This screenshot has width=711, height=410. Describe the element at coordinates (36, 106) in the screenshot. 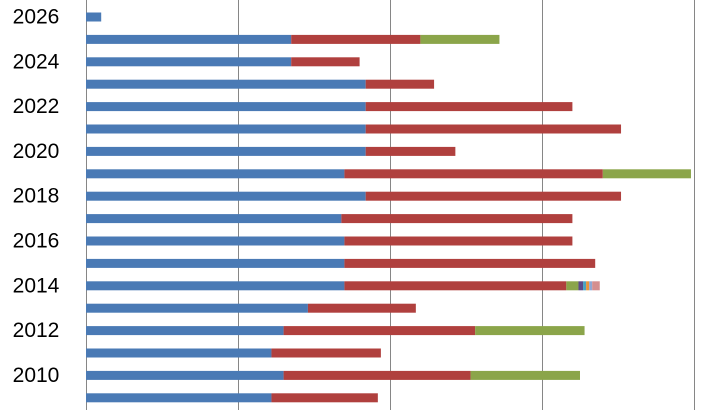

I see `y-tick-label-2022: 2022` at that location.